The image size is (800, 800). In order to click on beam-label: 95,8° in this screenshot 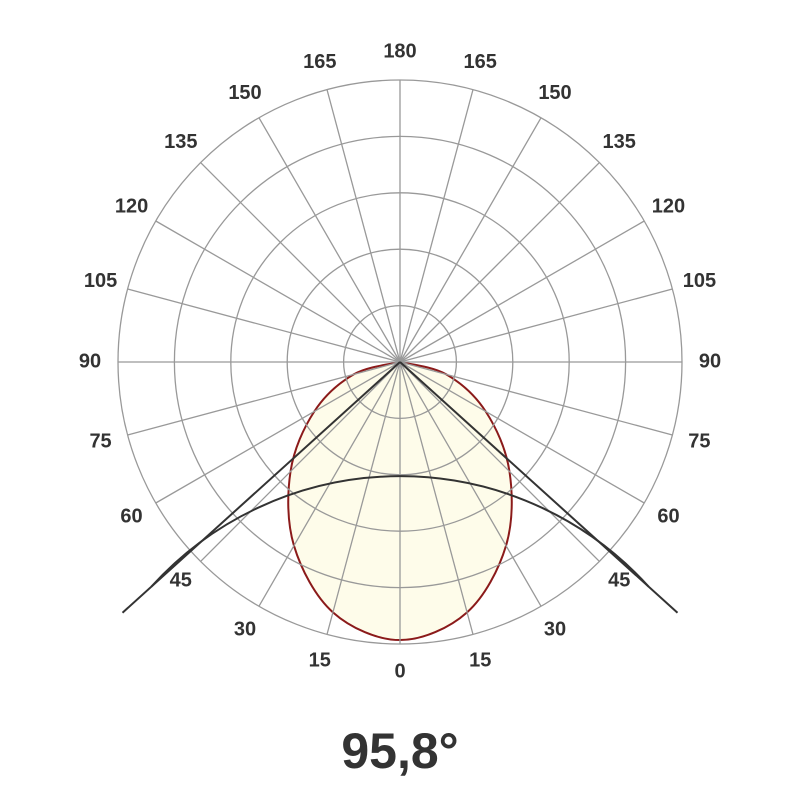, I will do `click(399, 751)`.